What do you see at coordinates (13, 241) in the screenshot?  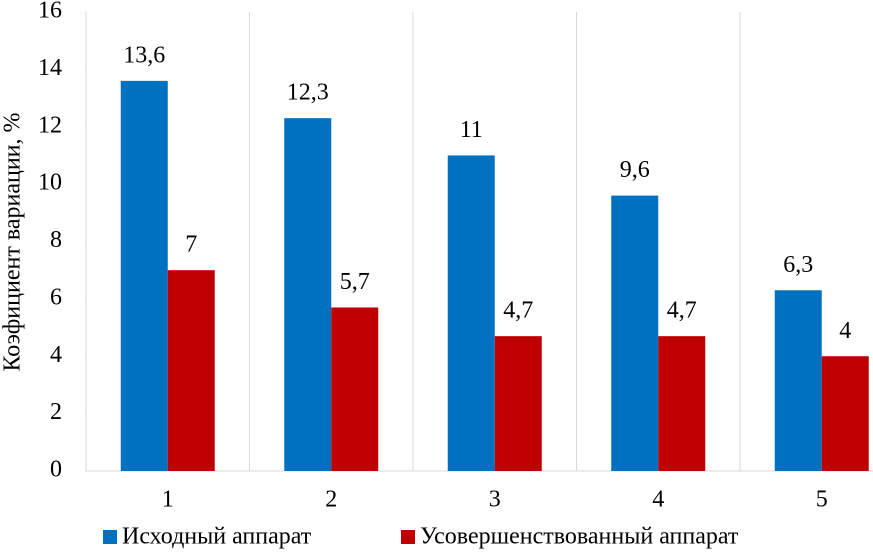 I see `y-axis-label: Коэфициент вариации, %` at bounding box center [13, 241].